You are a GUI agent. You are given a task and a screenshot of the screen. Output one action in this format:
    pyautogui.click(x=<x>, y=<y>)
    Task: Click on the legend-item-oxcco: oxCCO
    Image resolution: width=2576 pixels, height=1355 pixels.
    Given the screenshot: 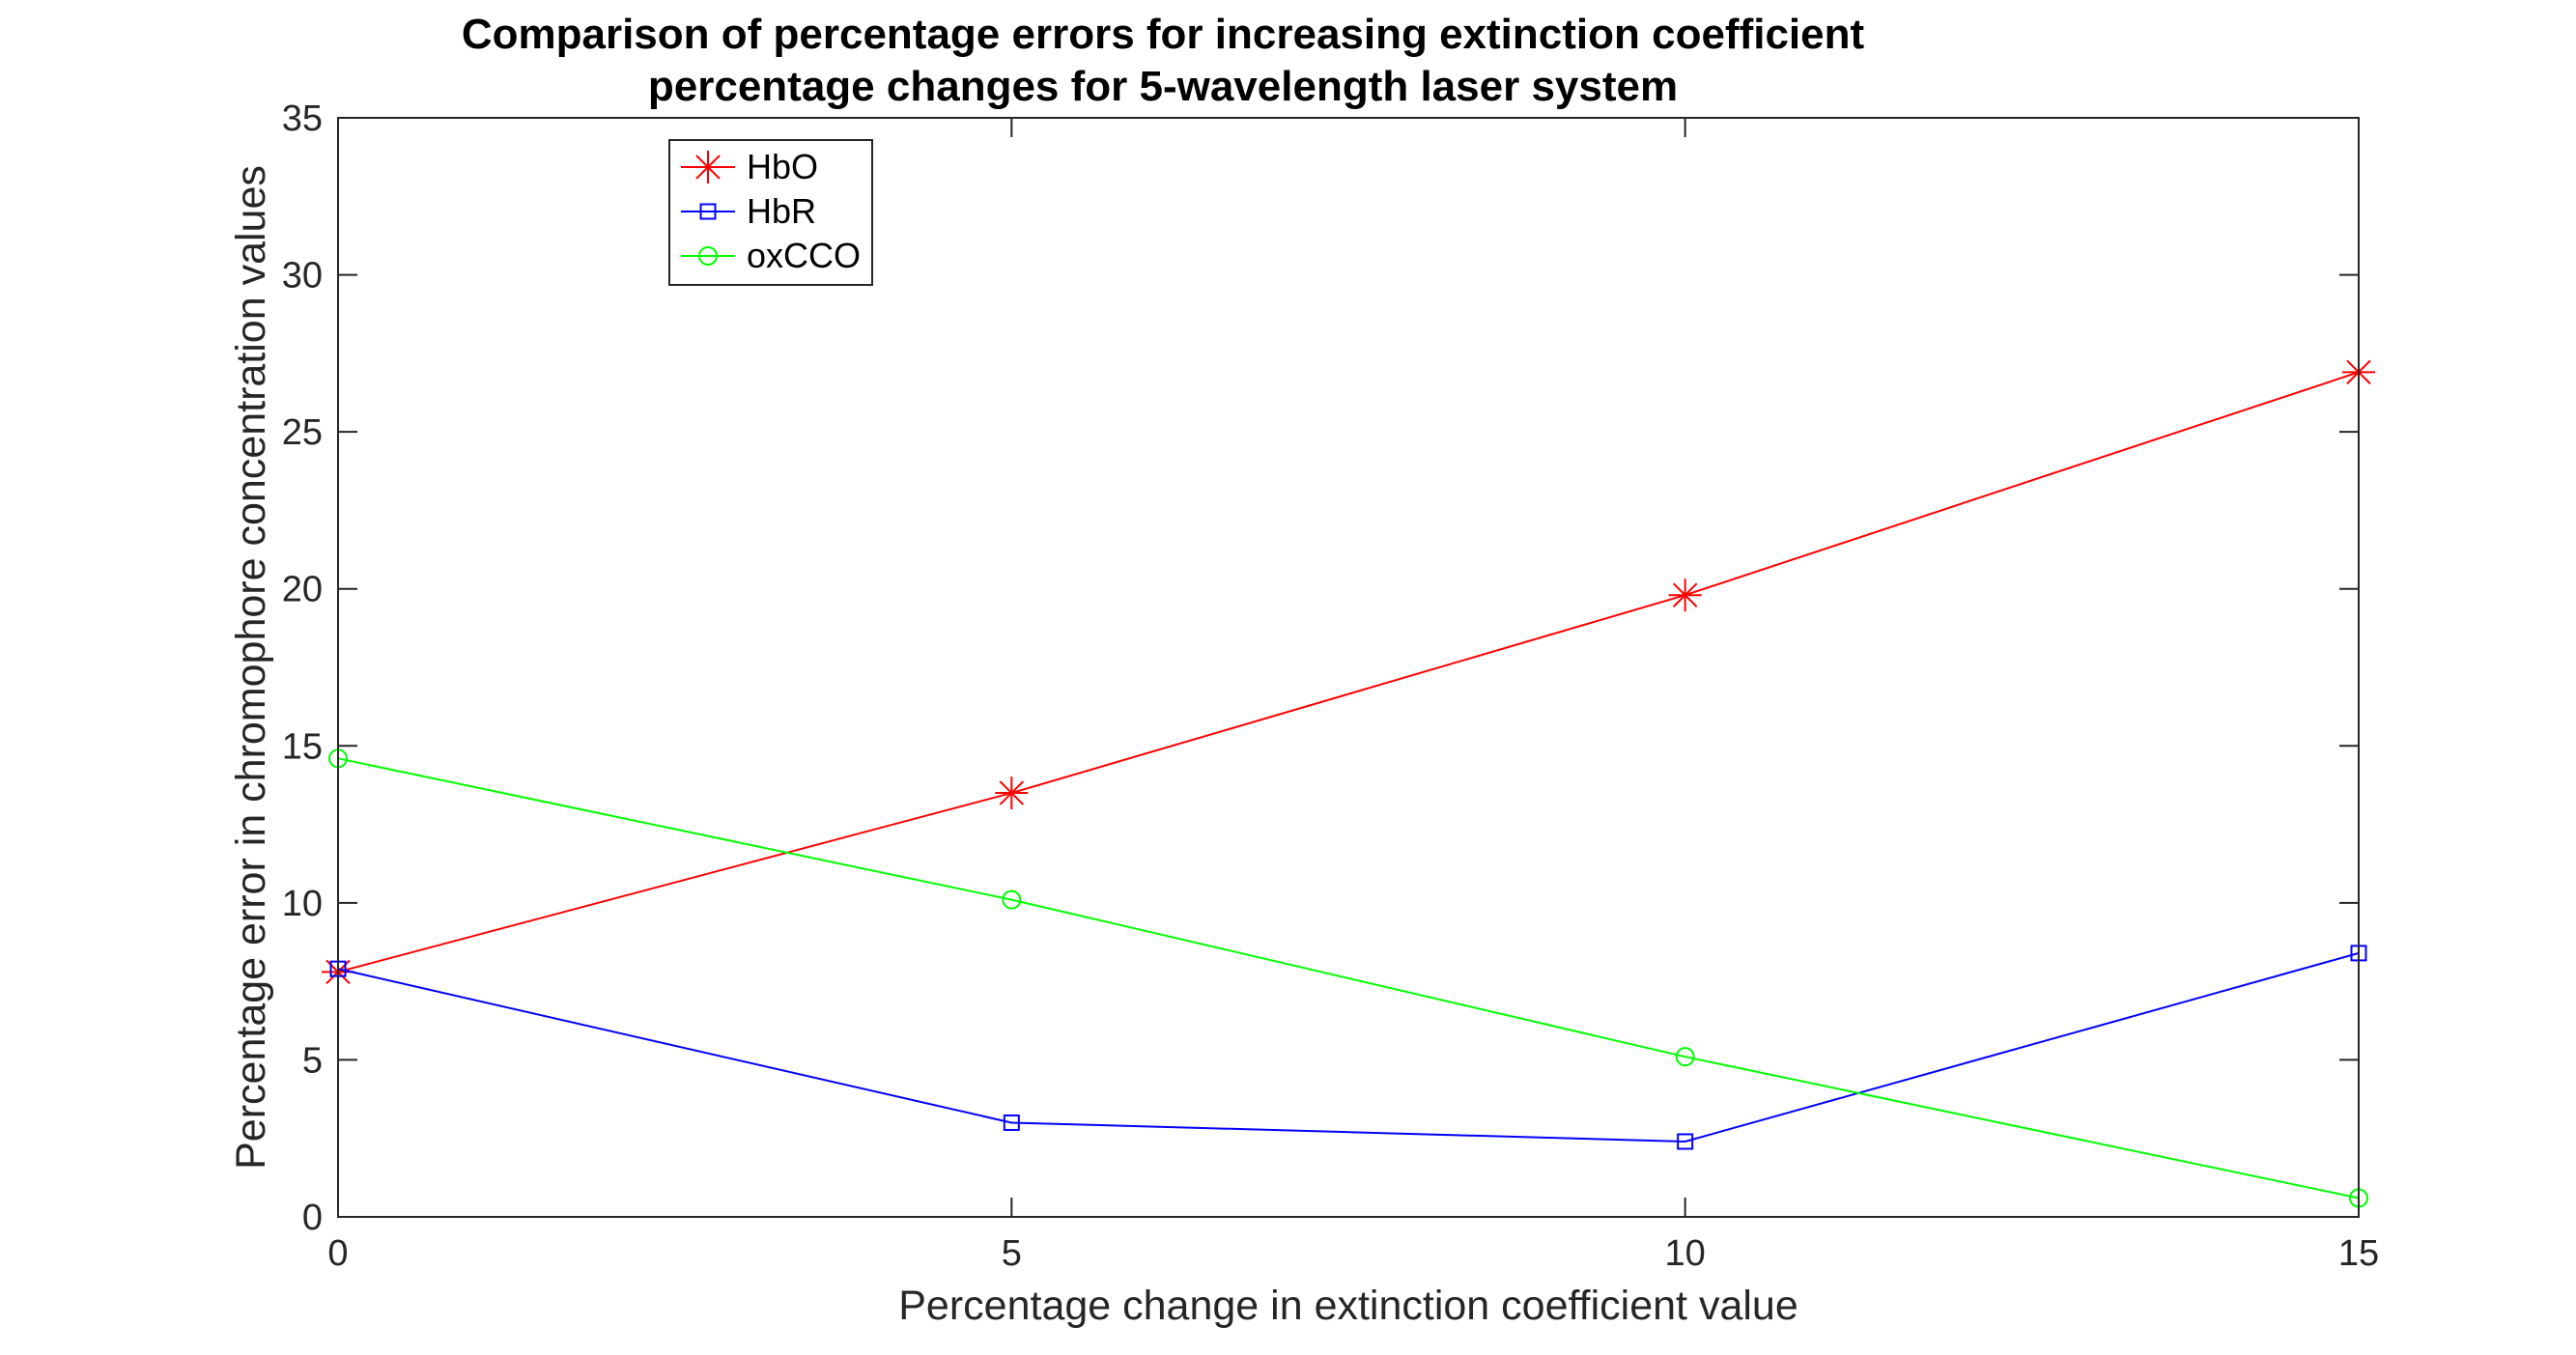 What is the action you would take?
    pyautogui.click(x=771, y=255)
    